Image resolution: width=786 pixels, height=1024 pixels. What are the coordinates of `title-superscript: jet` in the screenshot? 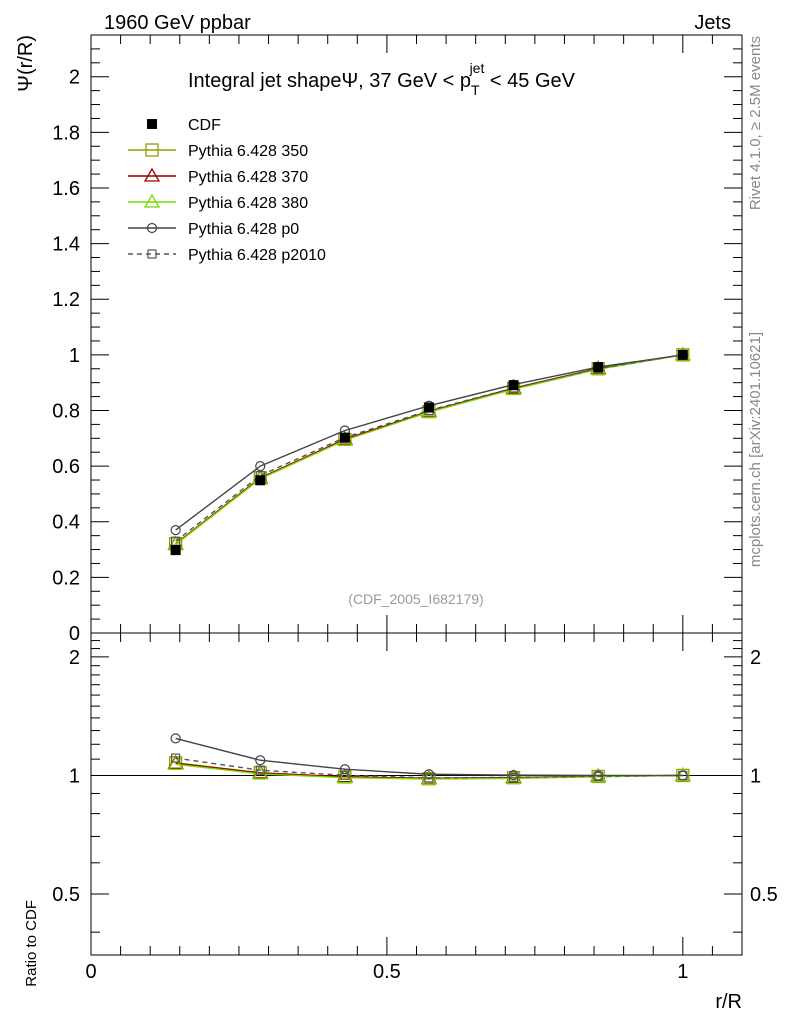 It's located at (477, 68).